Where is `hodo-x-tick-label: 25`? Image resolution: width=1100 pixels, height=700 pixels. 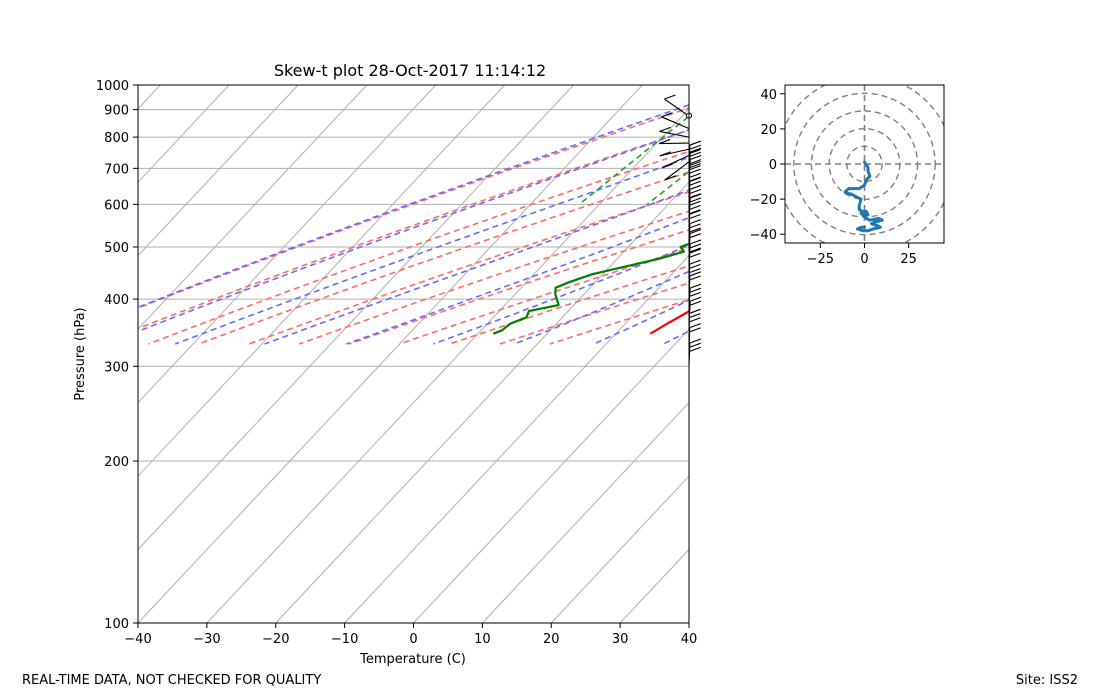 hodo-x-tick-label: 25 is located at coordinates (908, 259).